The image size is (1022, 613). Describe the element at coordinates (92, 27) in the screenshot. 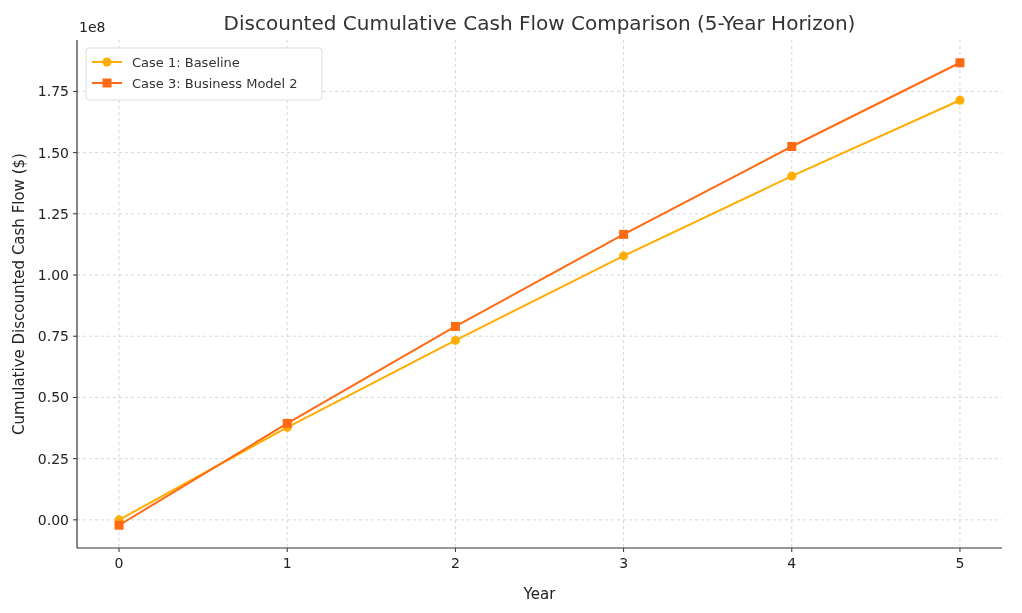

I see `text: 1e8` at that location.